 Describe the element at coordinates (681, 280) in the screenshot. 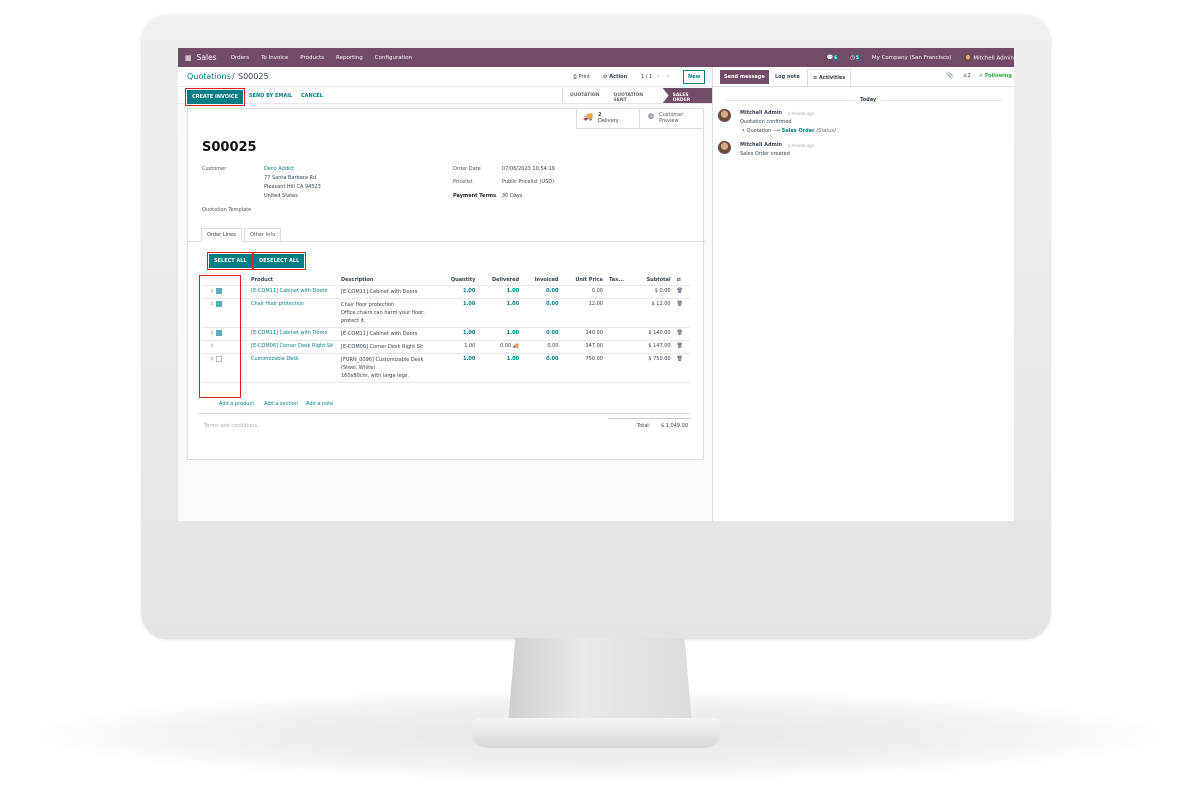

I see `optional-columns-icon: ⇄` at that location.